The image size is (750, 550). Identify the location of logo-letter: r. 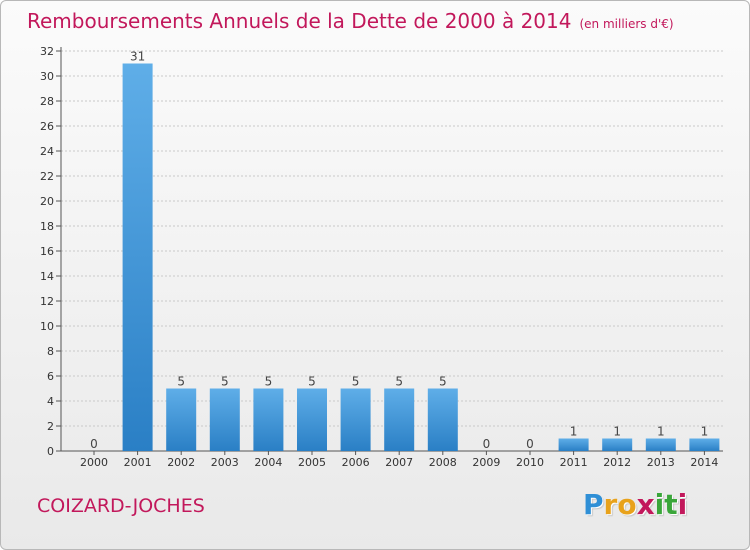
(610, 504).